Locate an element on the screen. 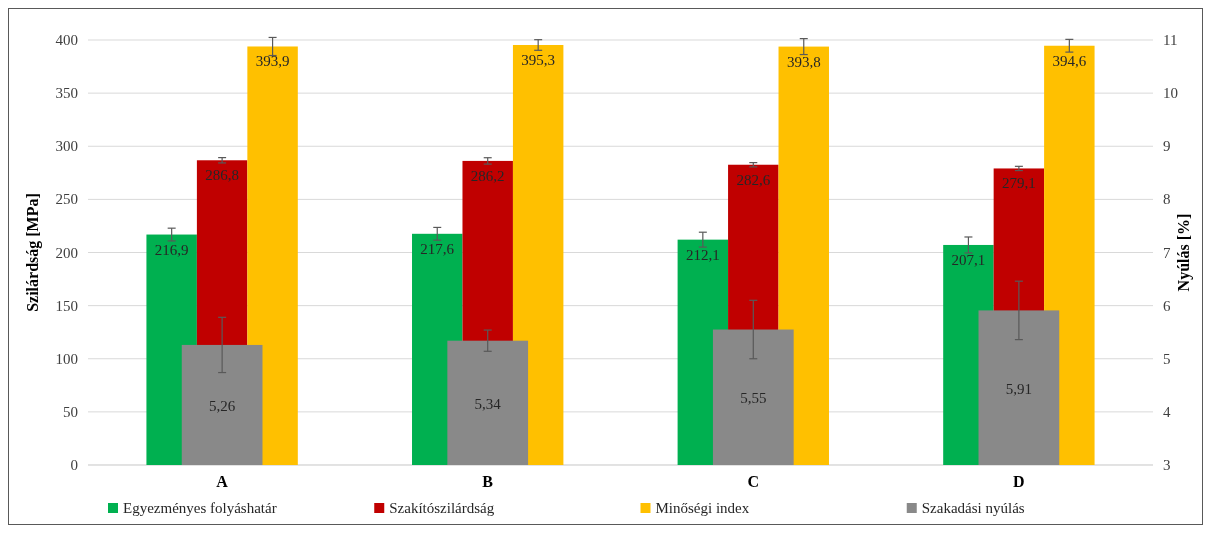 This screenshot has width=1211, height=533. x-tick-label: C is located at coordinates (753, 481).